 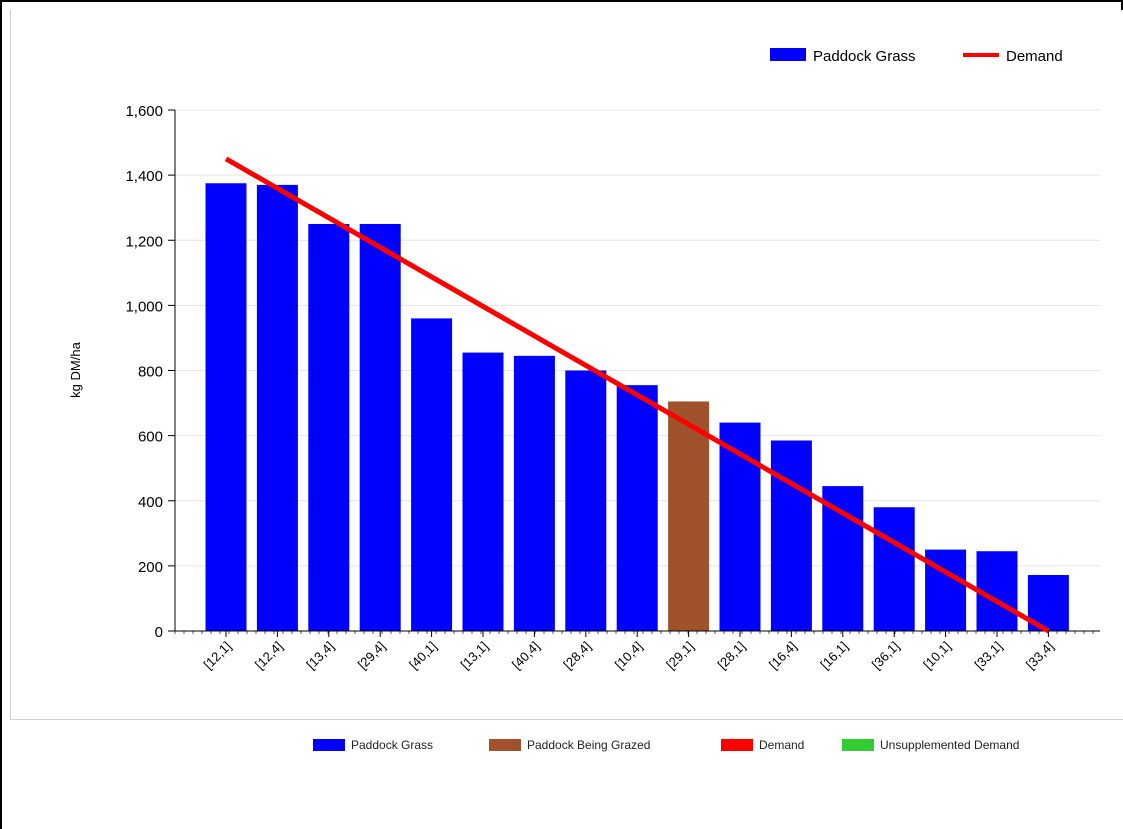 What do you see at coordinates (1040, 656) in the screenshot?
I see `x-tick-label: [33,4]` at bounding box center [1040, 656].